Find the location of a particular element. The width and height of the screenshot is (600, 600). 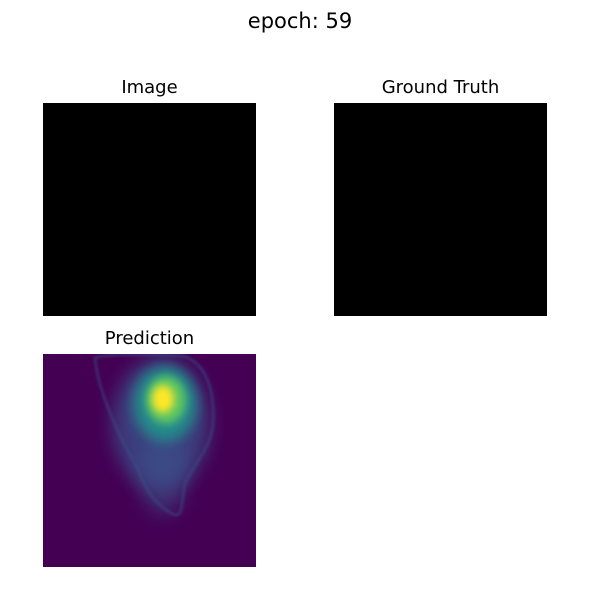

prediction-heatmap-svg is located at coordinates (149, 460).